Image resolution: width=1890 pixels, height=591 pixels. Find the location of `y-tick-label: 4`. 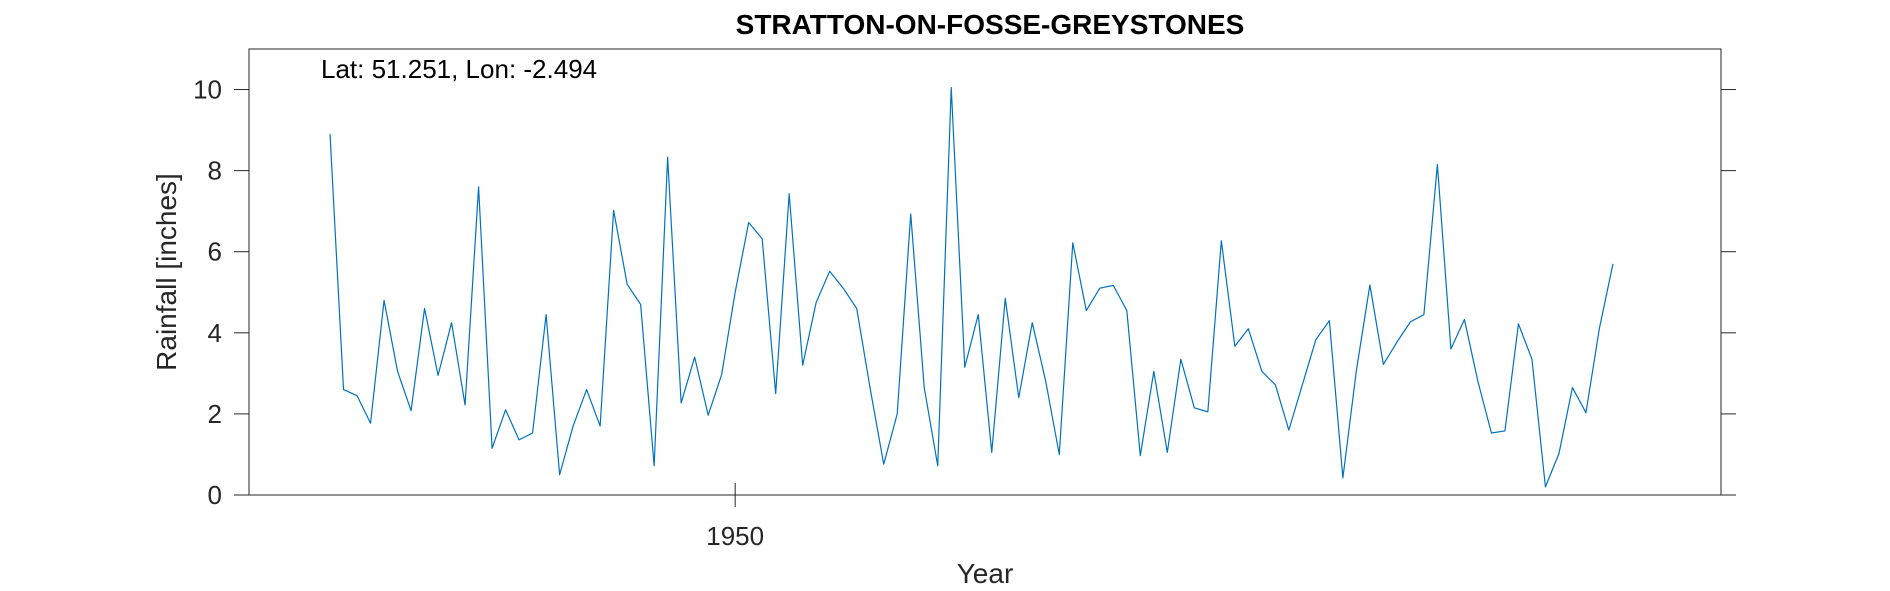

y-tick-label: 4 is located at coordinates (215, 333).